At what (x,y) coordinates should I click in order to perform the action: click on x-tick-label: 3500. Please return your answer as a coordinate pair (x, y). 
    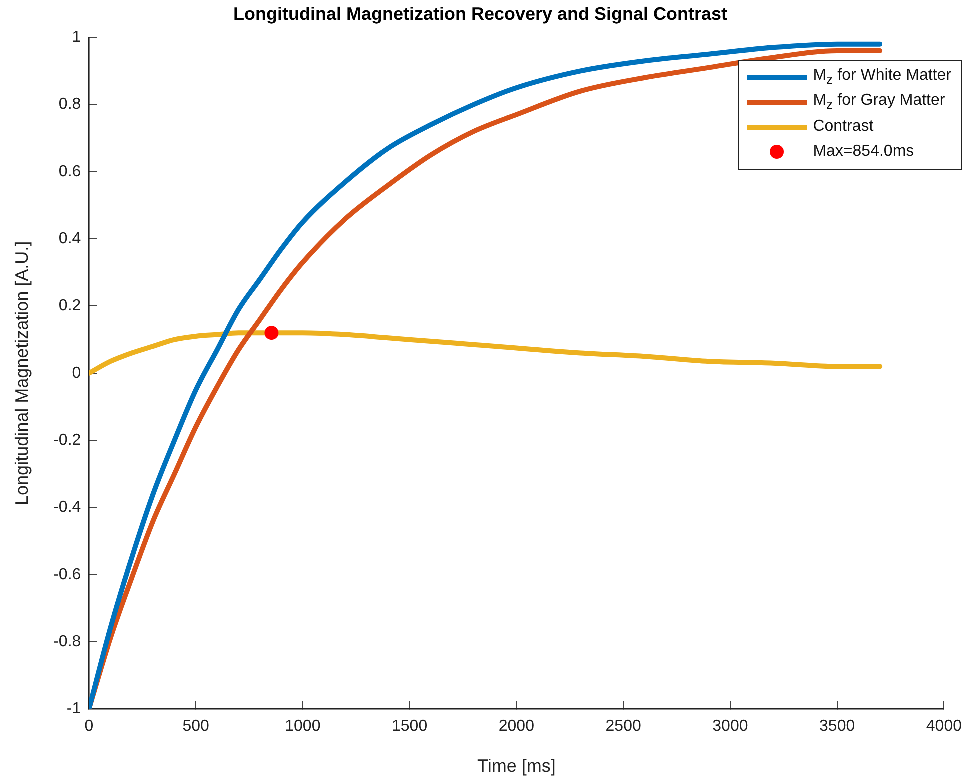
    Looking at the image, I should click on (838, 727).